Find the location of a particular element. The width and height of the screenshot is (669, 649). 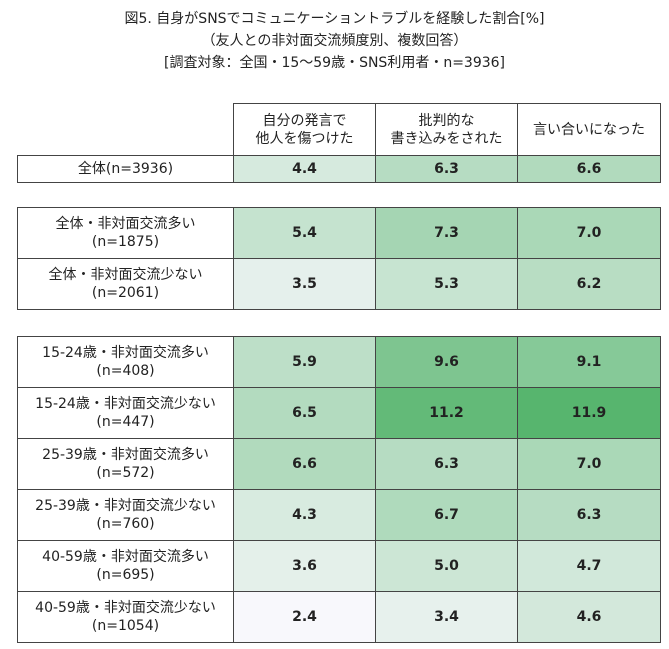

row-label: 全体・非対面交流少ない (n=2061) is located at coordinates (125, 284).